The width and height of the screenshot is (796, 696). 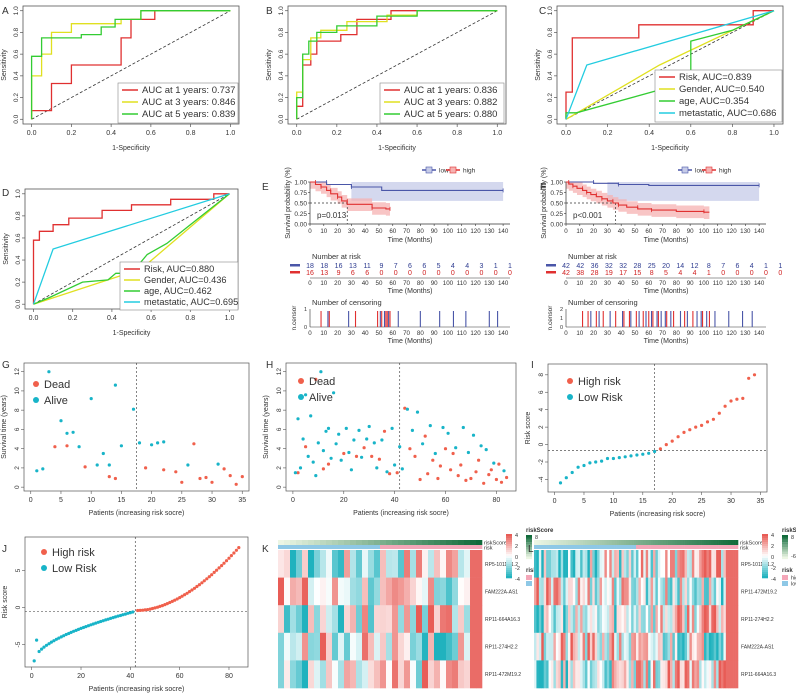 What do you see at coordinates (475, 333) in the screenshot?
I see `censor-x-tick-label: 120` at bounding box center [475, 333].